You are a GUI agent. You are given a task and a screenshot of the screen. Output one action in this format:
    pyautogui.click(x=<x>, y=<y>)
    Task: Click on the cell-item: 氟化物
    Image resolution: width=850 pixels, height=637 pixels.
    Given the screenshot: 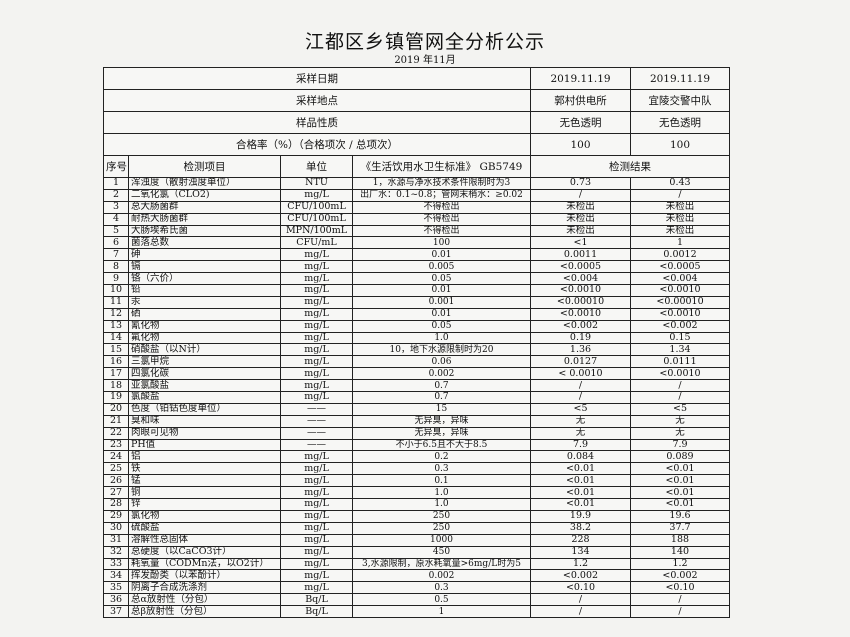 What is the action you would take?
    pyautogui.click(x=204, y=338)
    